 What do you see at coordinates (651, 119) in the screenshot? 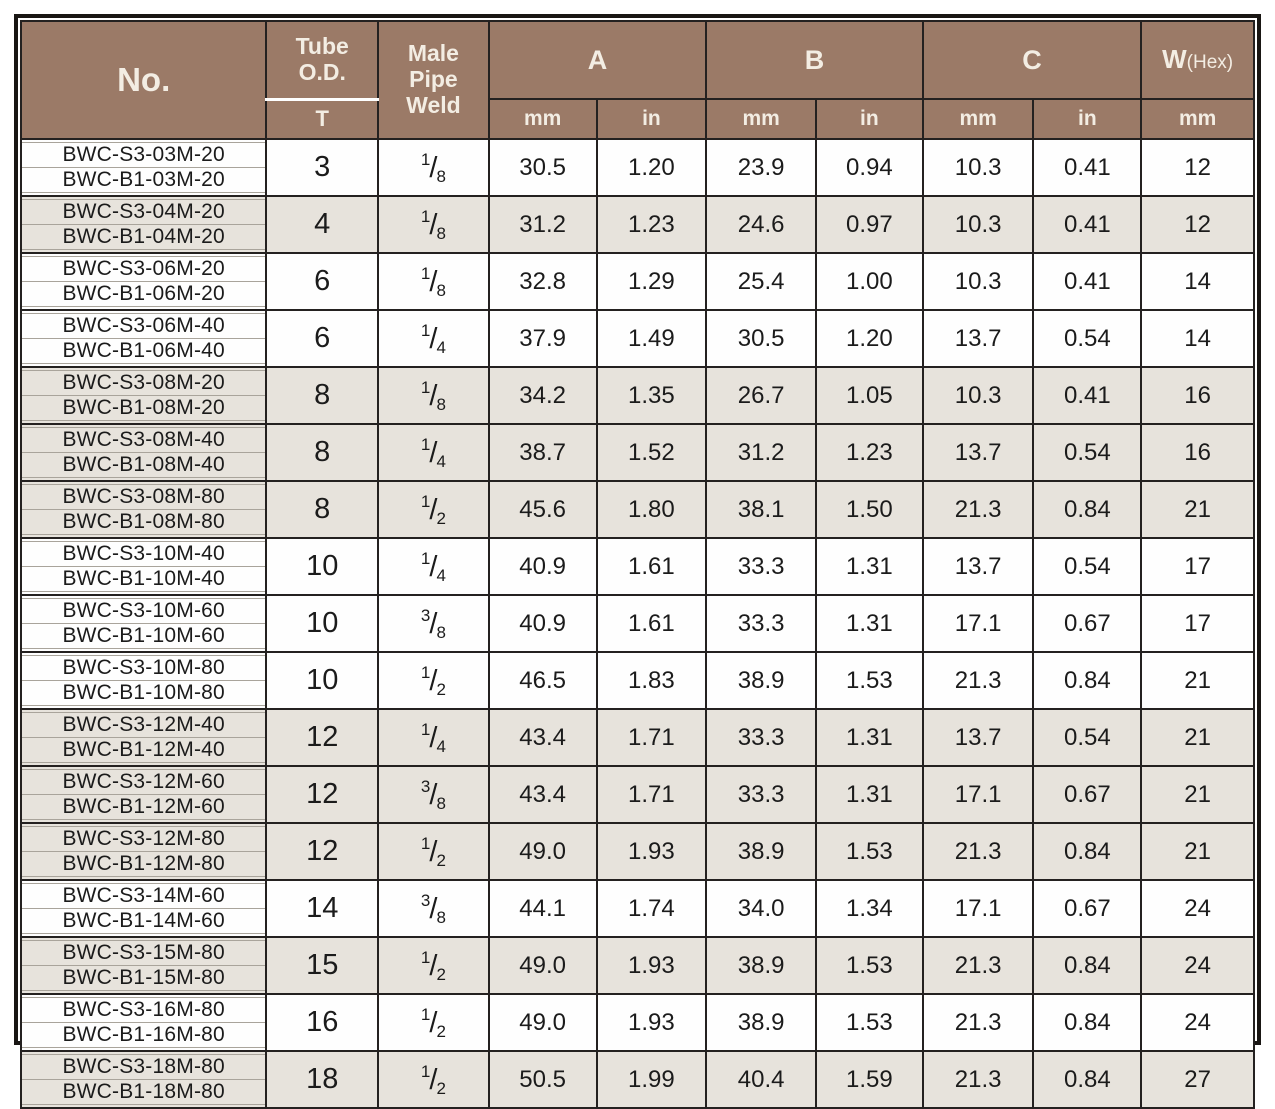
I see `col-header-a-in: in` at bounding box center [651, 119].